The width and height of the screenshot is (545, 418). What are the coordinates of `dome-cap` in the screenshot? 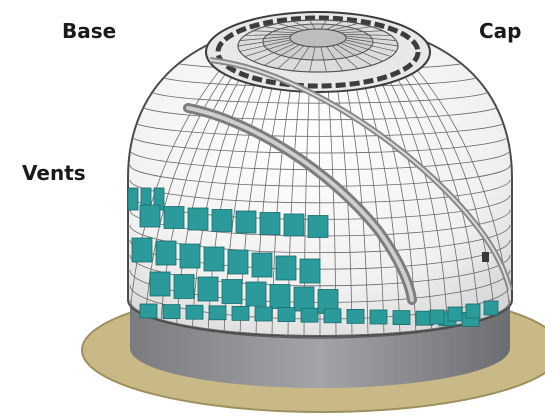 It's located at (318, 52).